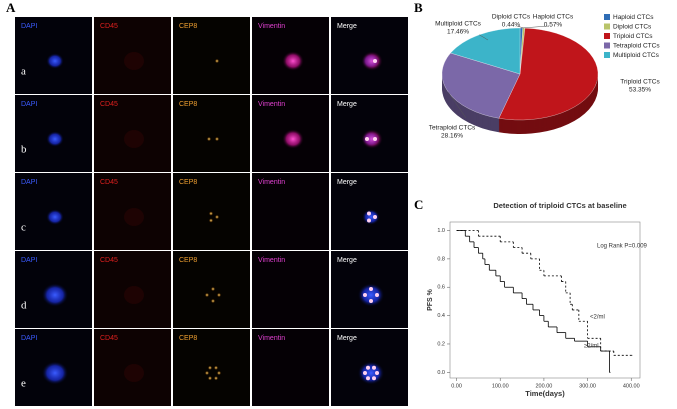  Describe the element at coordinates (553, 25) in the screenshot. I see `slice-value: 0.57%` at that location.